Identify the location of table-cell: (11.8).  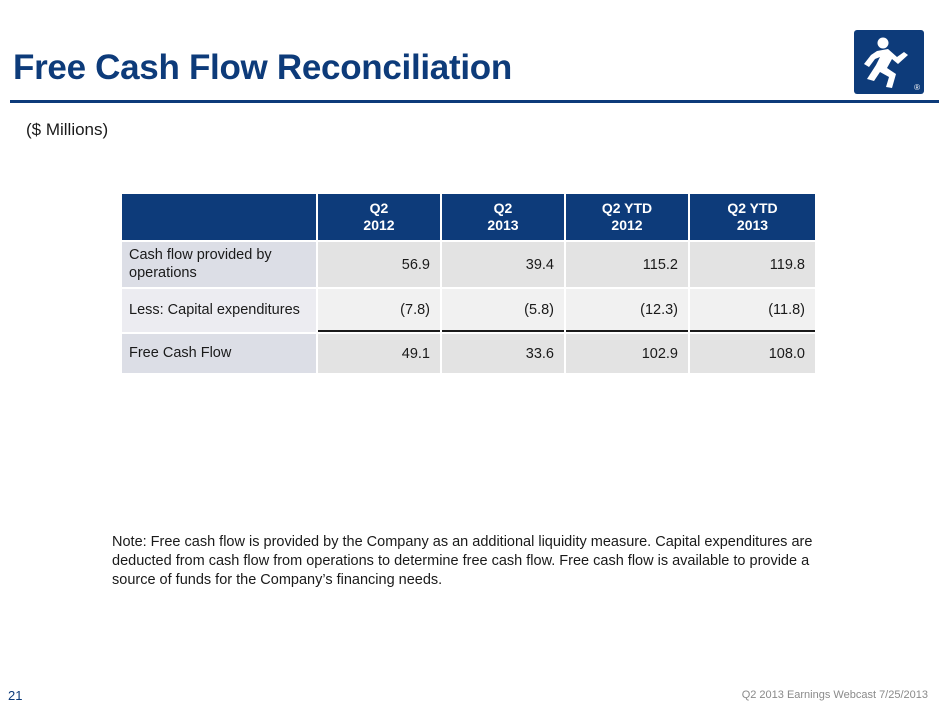
(752, 310).